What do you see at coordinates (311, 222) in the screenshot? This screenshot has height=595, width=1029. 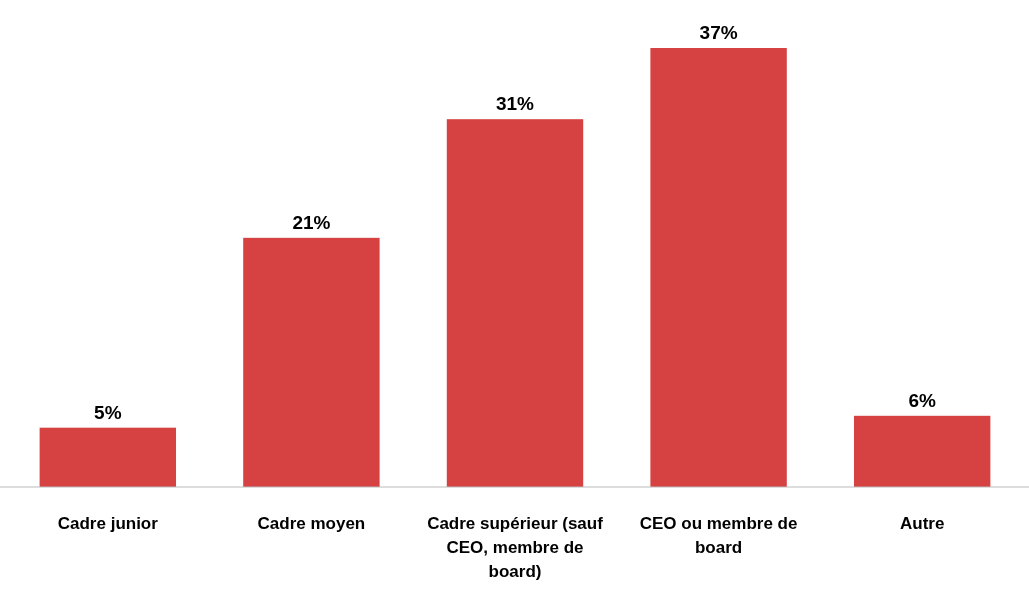 I see `data-label: 21%` at bounding box center [311, 222].